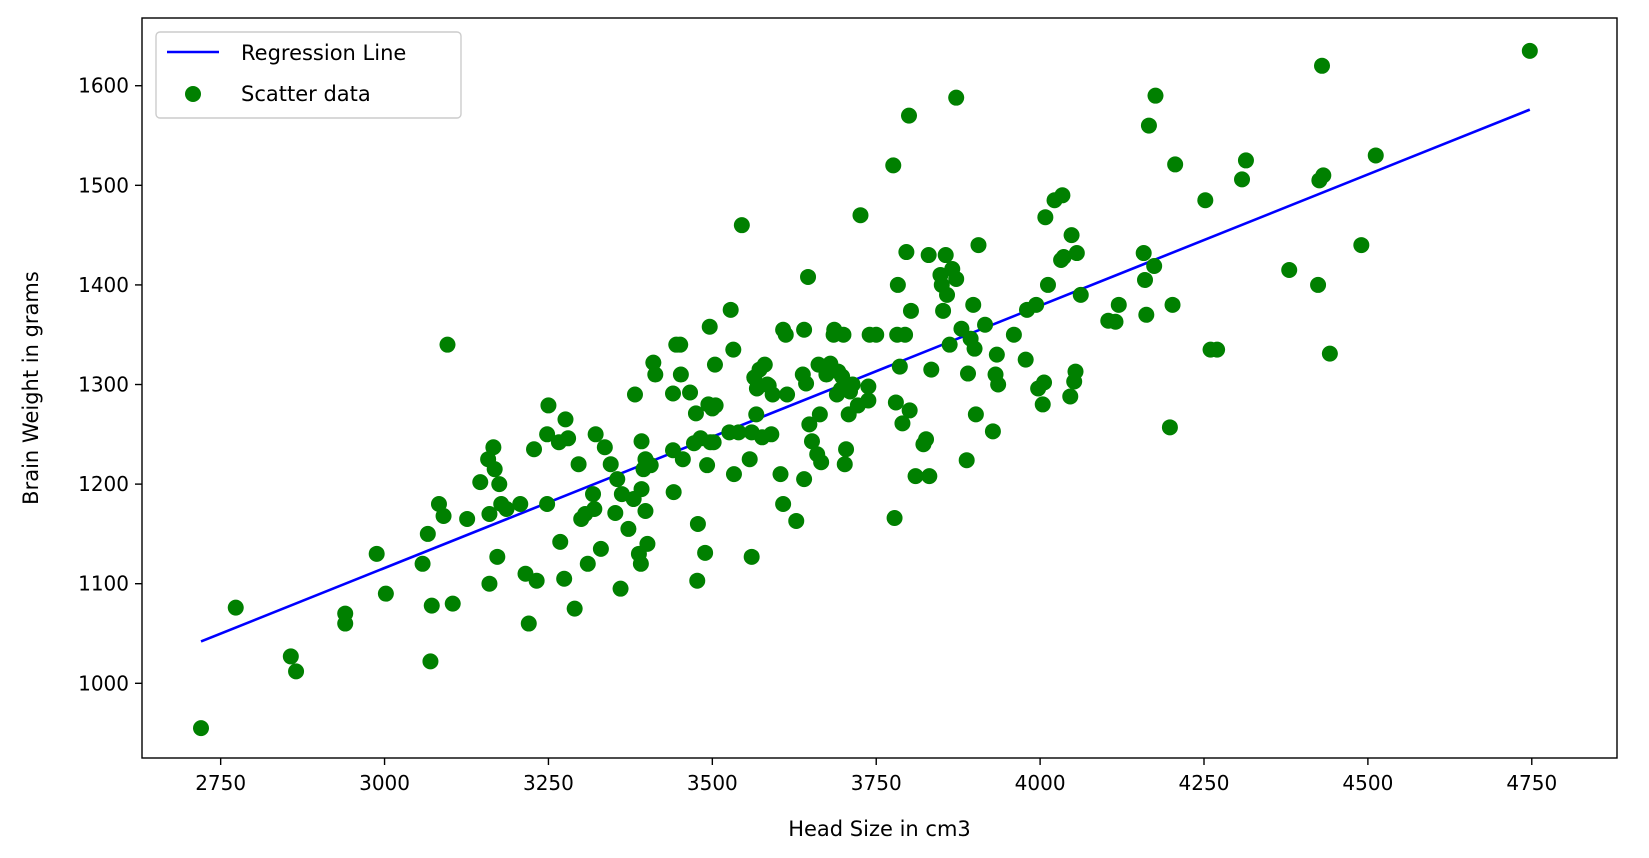 Image resolution: width=1649 pixels, height=858 pixels. I want to click on x-tick-label: 4500, so click(1367, 783).